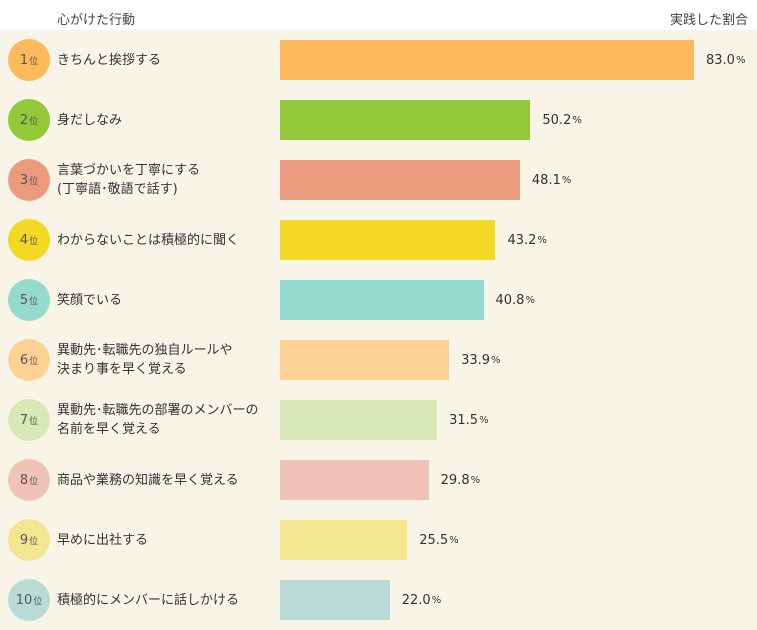  Describe the element at coordinates (148, 600) in the screenshot. I see `category-label: 積極的にメンバーに話しかける` at that location.